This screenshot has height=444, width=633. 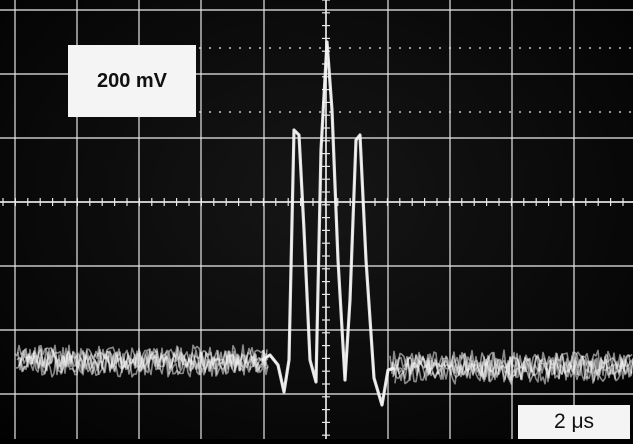 What do you see at coordinates (415, 80) in the screenshot?
I see `dotted-reference-lines` at bounding box center [415, 80].